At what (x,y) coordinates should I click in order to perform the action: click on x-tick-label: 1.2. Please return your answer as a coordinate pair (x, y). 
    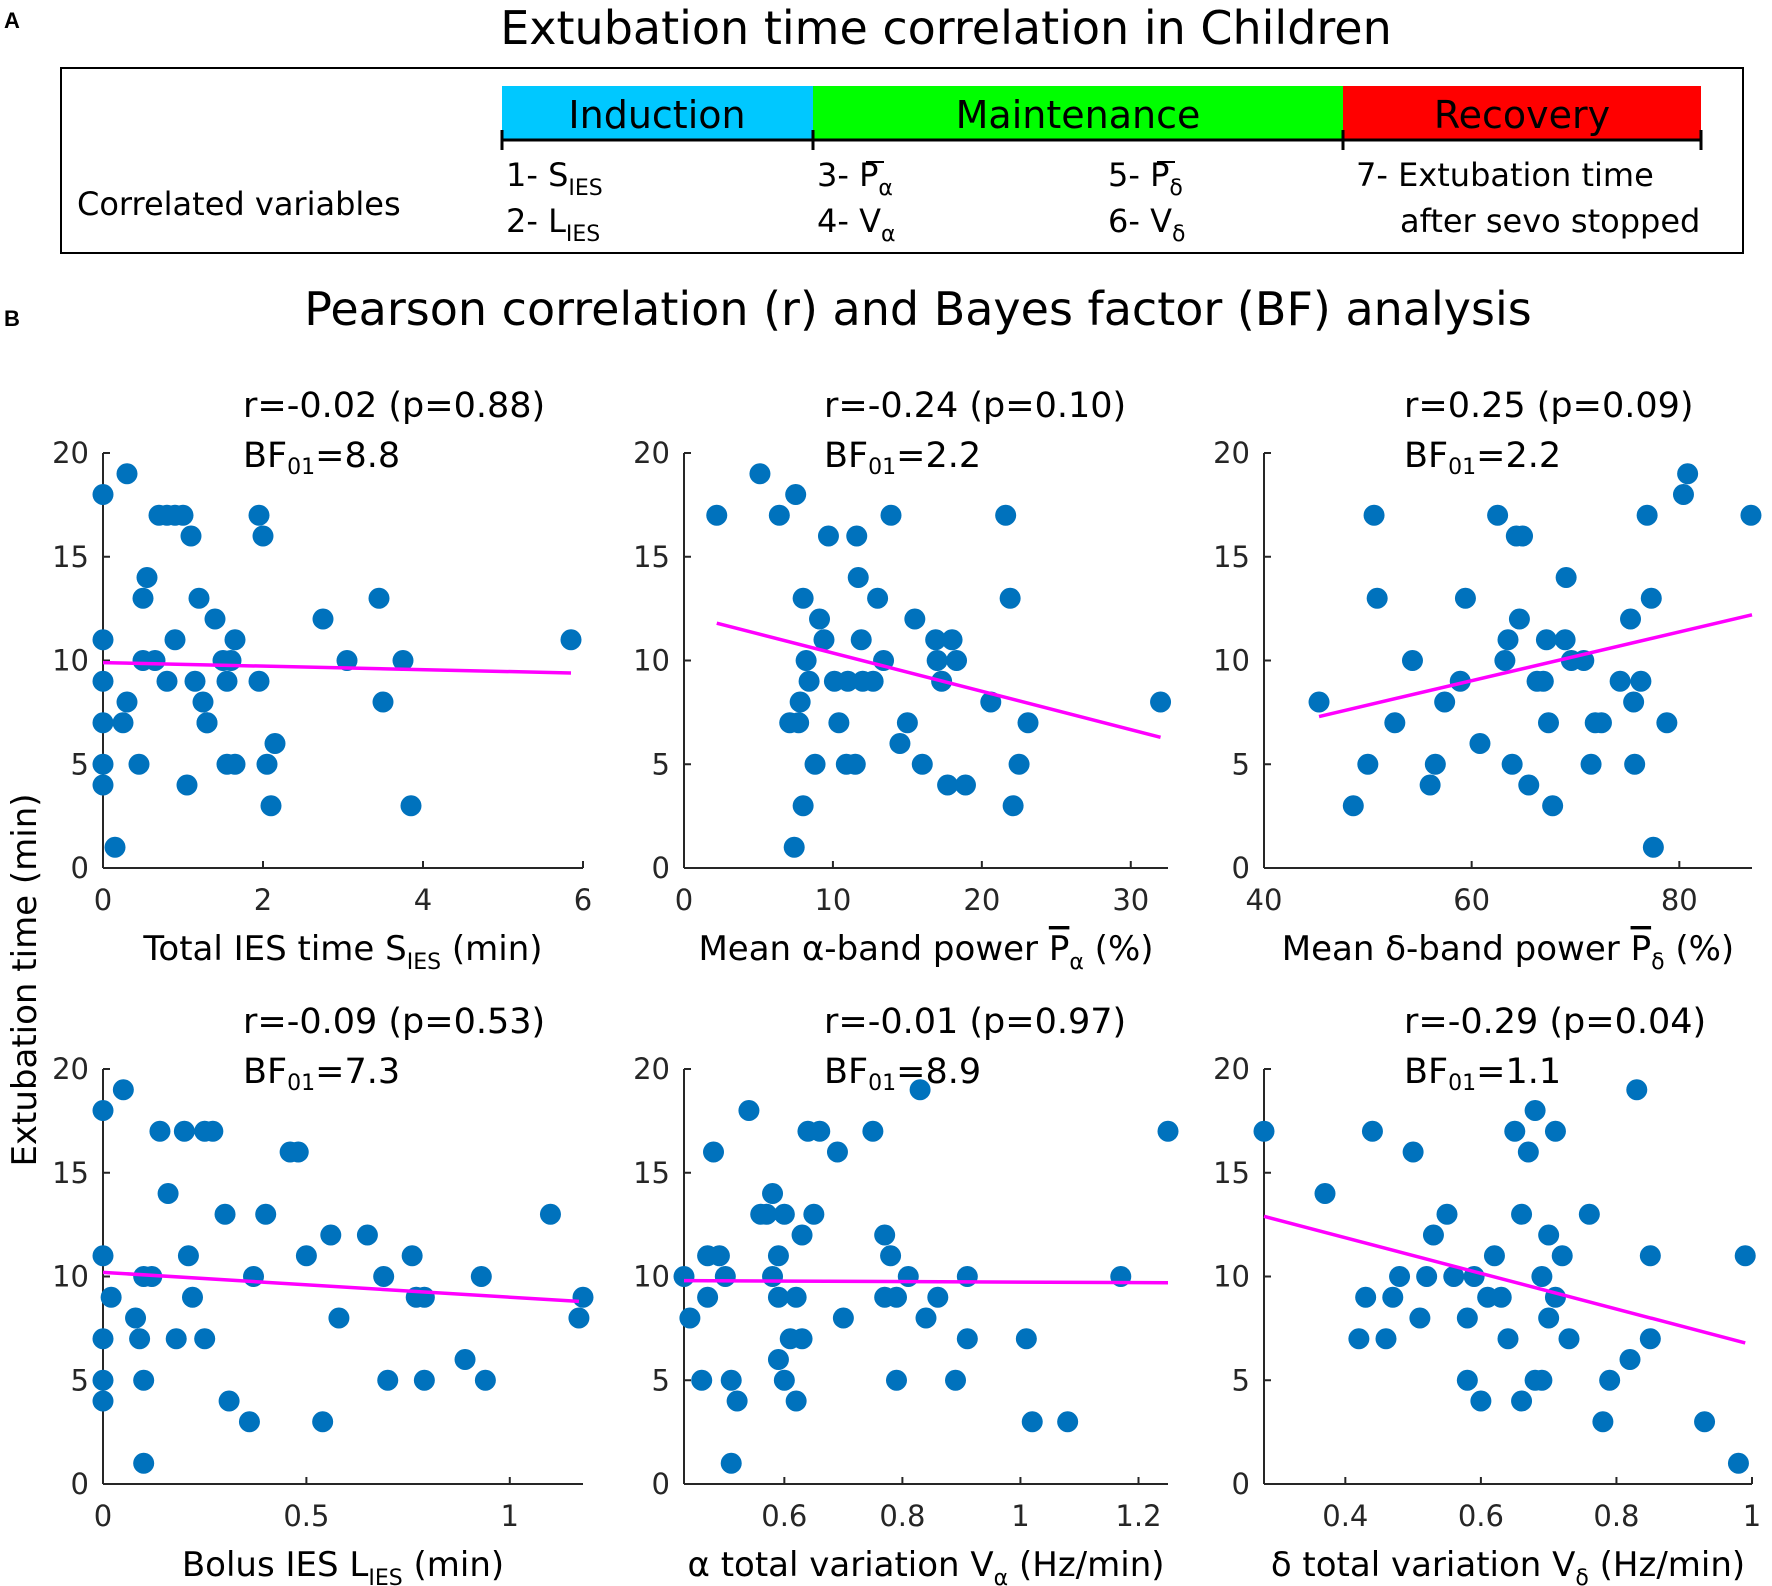
    Looking at the image, I should click on (1138, 1516).